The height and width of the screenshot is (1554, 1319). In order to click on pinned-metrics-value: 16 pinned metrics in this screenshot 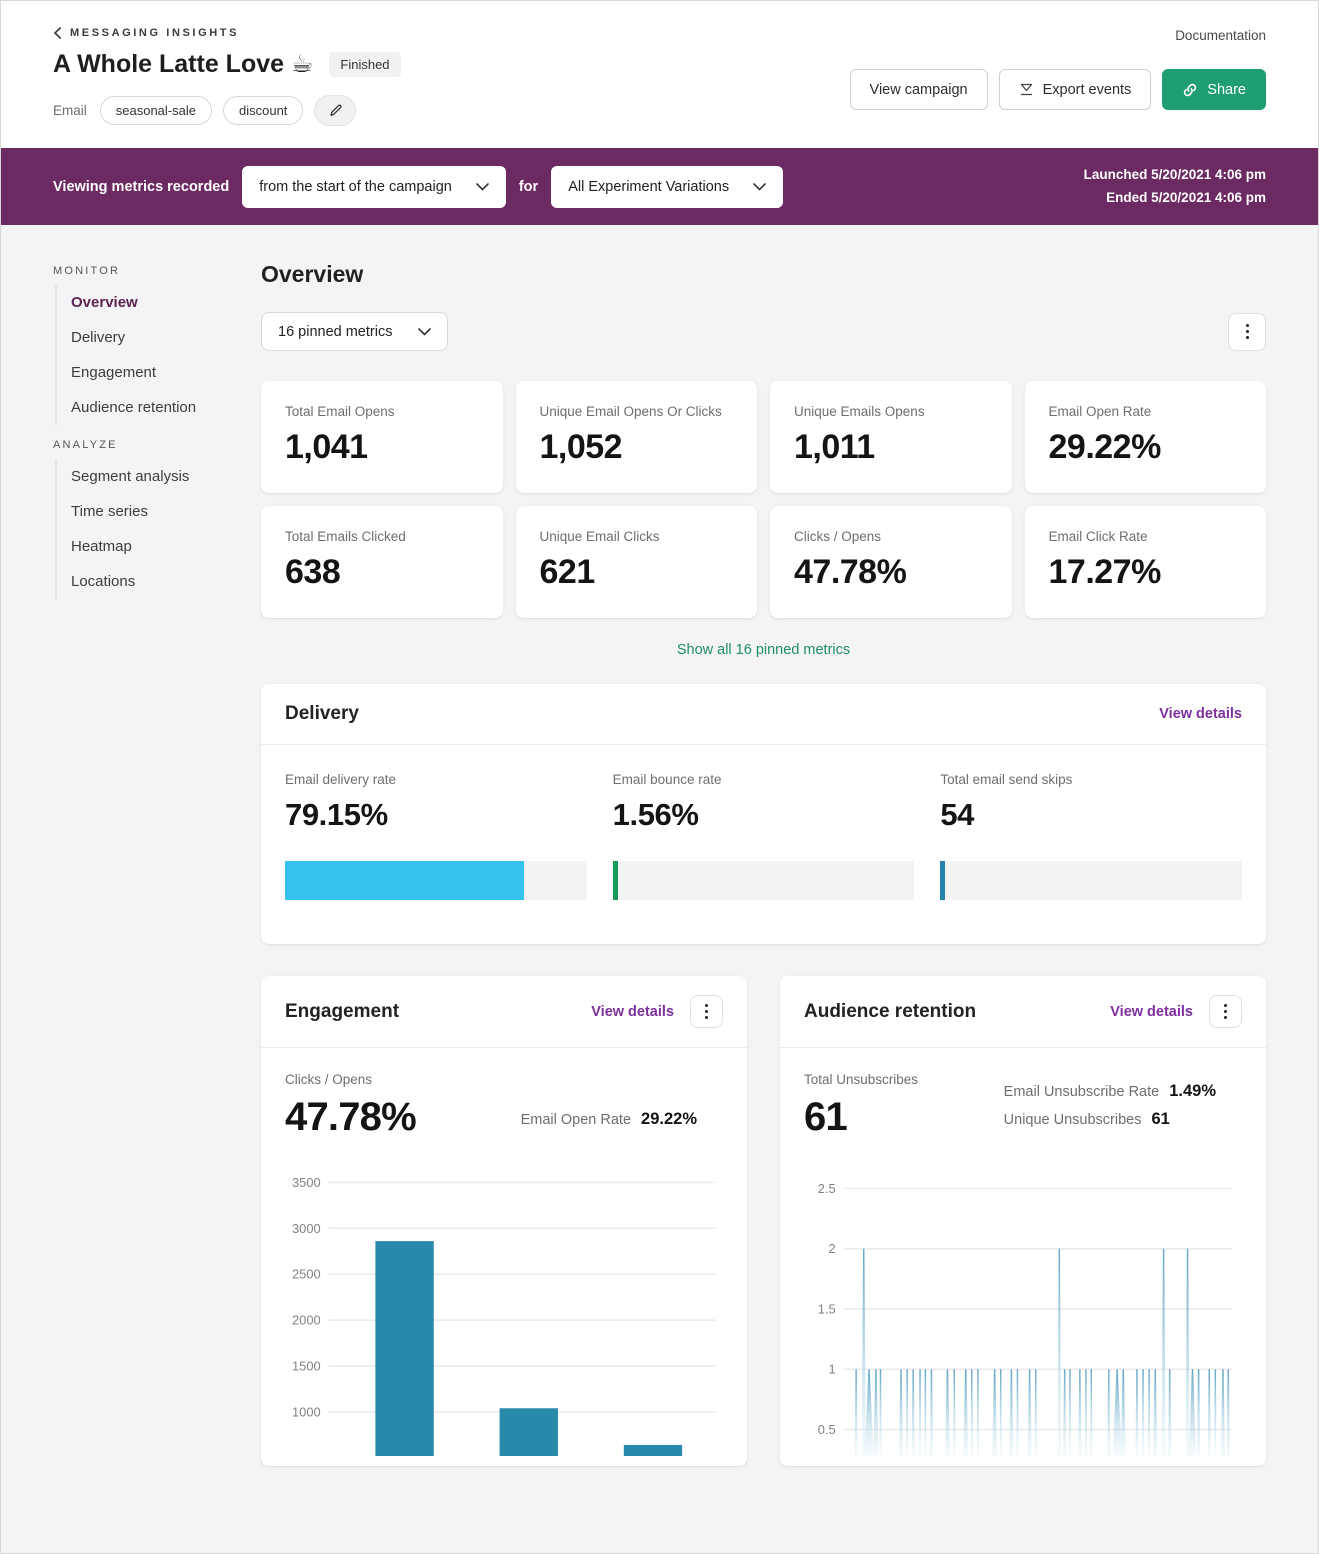, I will do `click(335, 331)`.